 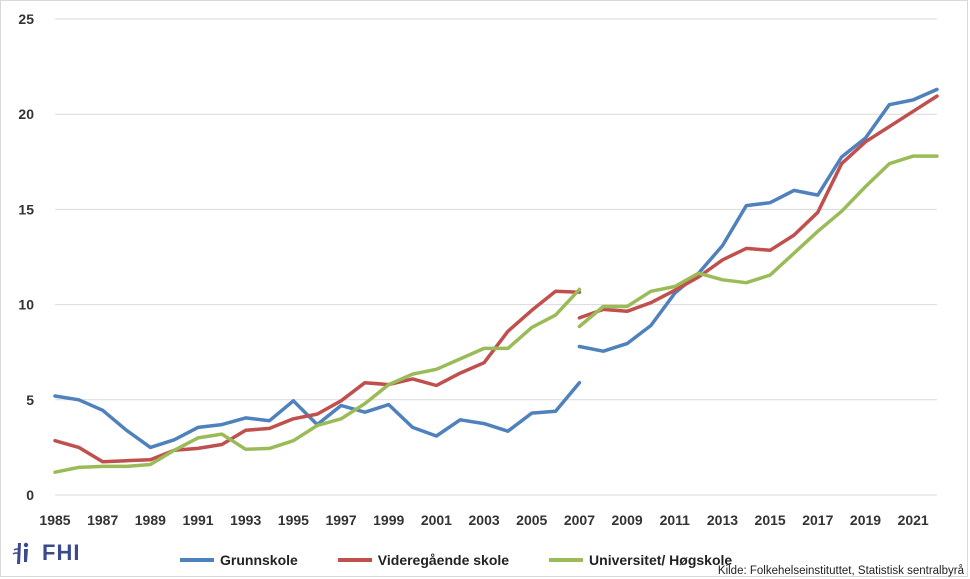 I want to click on x-tick-label: 2021, so click(x=913, y=520).